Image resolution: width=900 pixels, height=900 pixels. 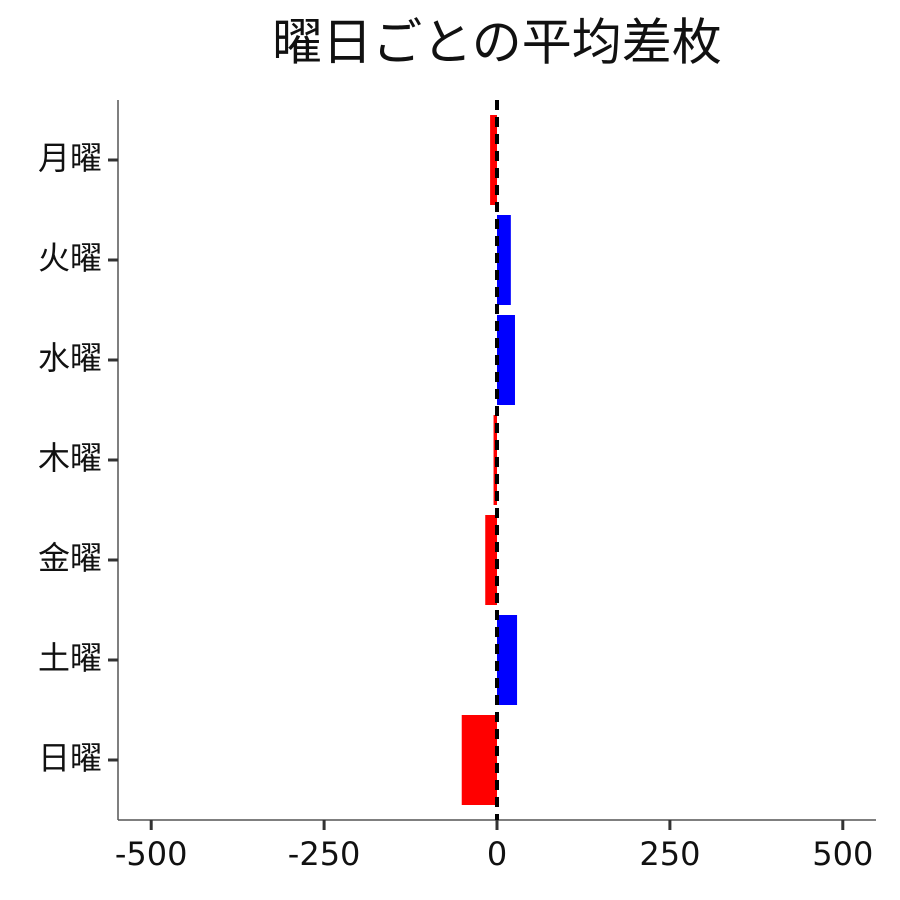 I want to click on y-tick-label: 金曜, so click(x=70, y=558).